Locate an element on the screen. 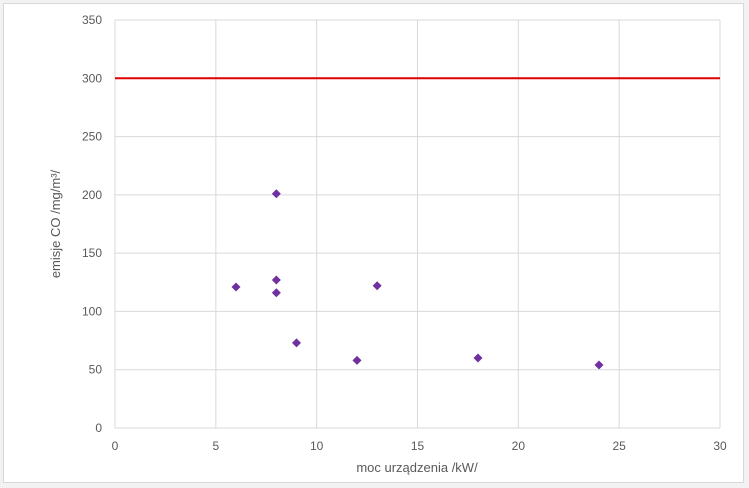 The image size is (749, 488). x-tick-label-0: 0 is located at coordinates (115, 446).